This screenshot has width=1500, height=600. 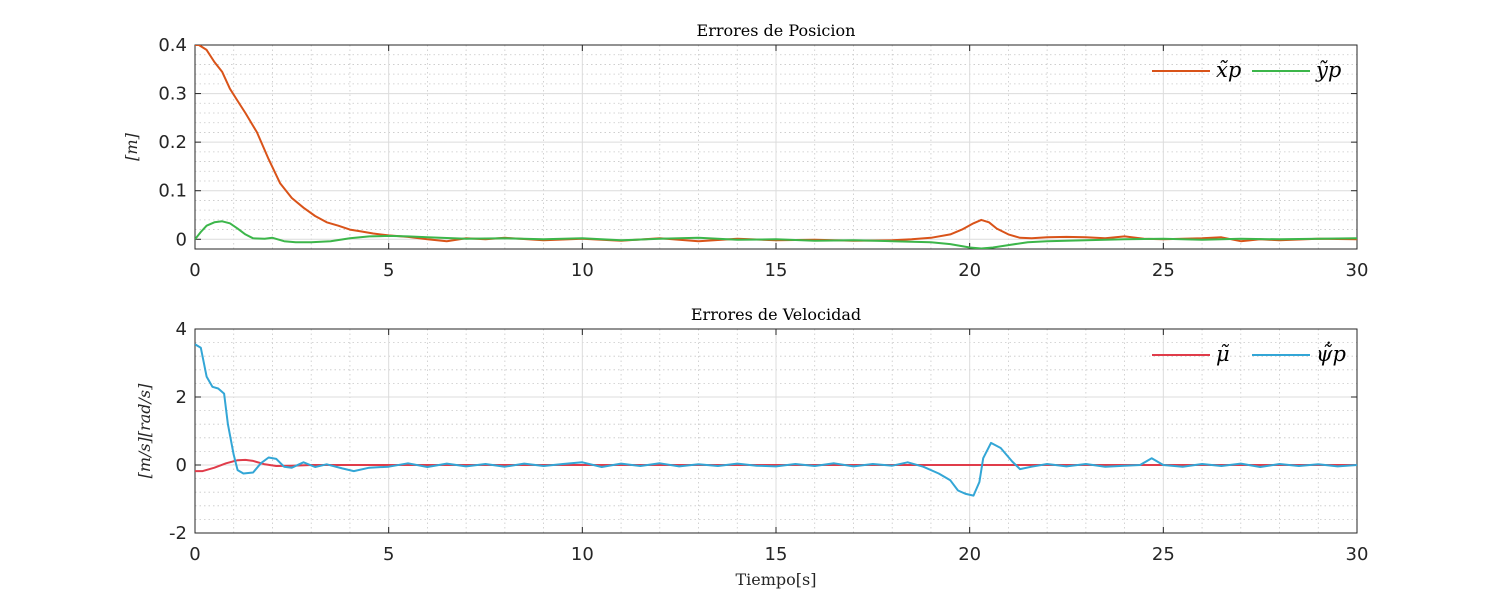 What do you see at coordinates (181, 329) in the screenshot?
I see `y-tick-label: 4` at bounding box center [181, 329].